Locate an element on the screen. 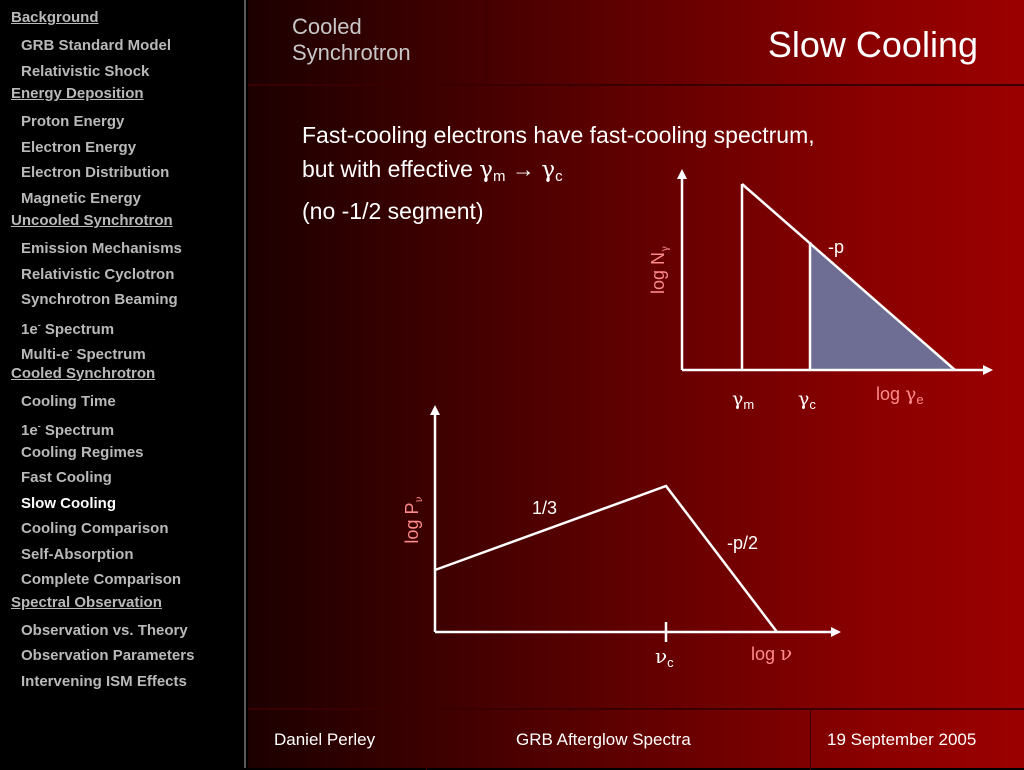 The image size is (1024, 770). body-line-2-prefix: but with effective is located at coordinates (391, 169).